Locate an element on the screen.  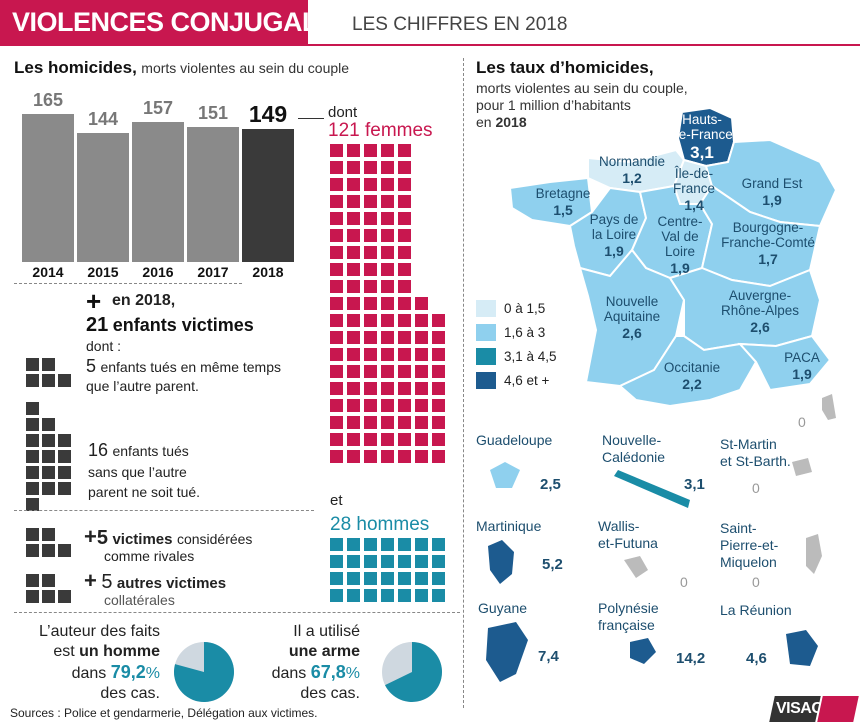
enfants-intro: en 2018, is located at coordinates (144, 300).